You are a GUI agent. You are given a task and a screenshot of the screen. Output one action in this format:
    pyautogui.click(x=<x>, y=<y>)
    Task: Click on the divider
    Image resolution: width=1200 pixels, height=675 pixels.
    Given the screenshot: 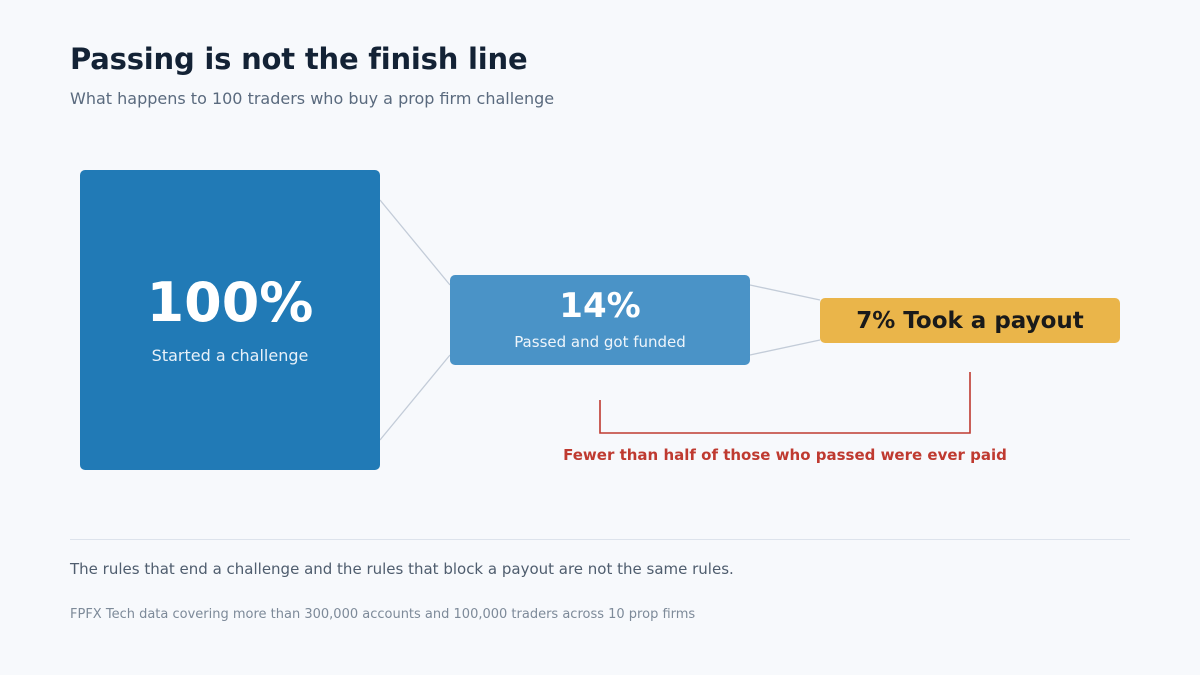 What is the action you would take?
    pyautogui.click(x=600, y=539)
    